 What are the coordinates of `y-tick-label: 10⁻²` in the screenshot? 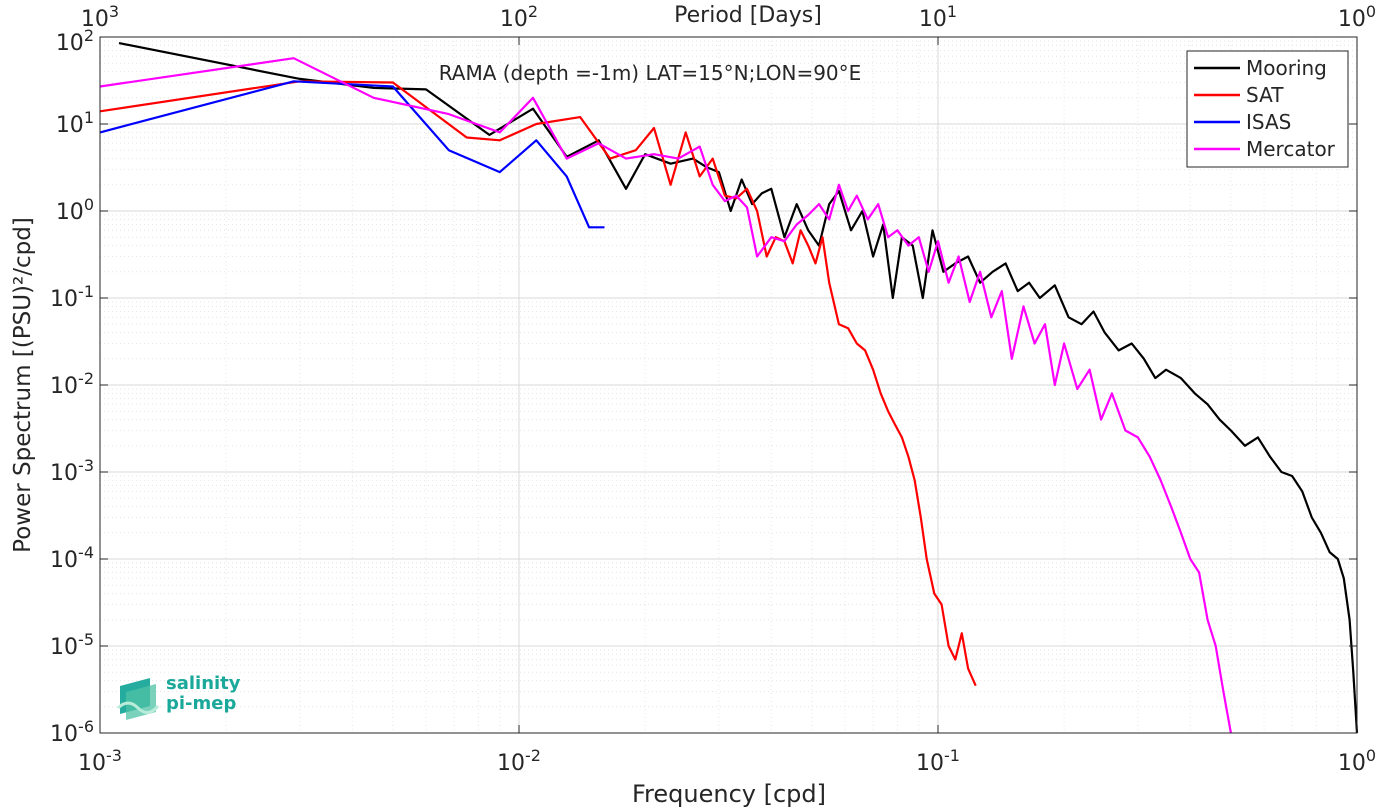 It's located at (72, 384).